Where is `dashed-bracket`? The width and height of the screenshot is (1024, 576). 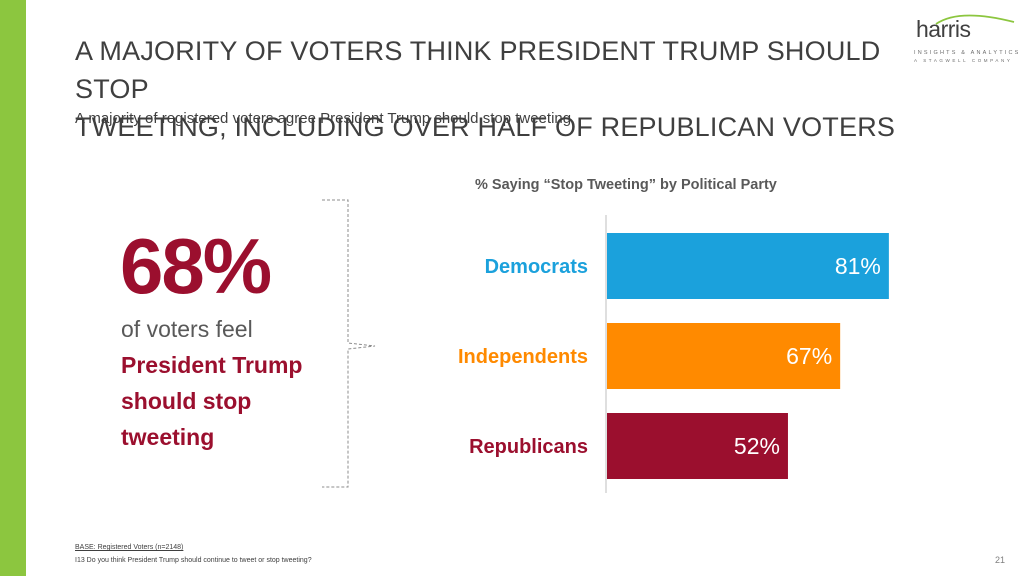
dashed-bracket is located at coordinates (349, 343).